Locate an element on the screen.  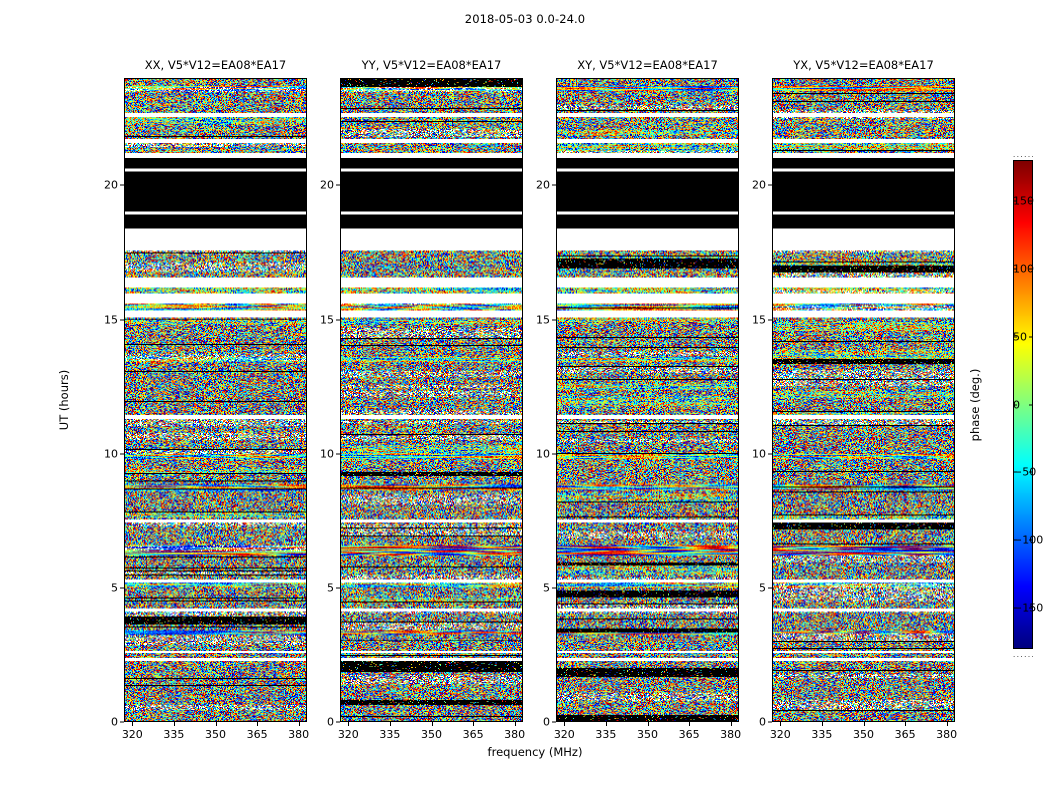
x-axis-label: frequency (MHz) is located at coordinates (535, 752).